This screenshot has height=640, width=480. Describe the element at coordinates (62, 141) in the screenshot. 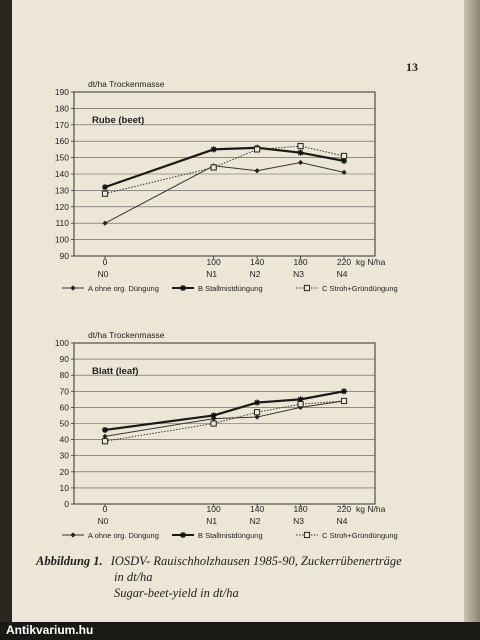

I see `y-tick-label: 160` at that location.